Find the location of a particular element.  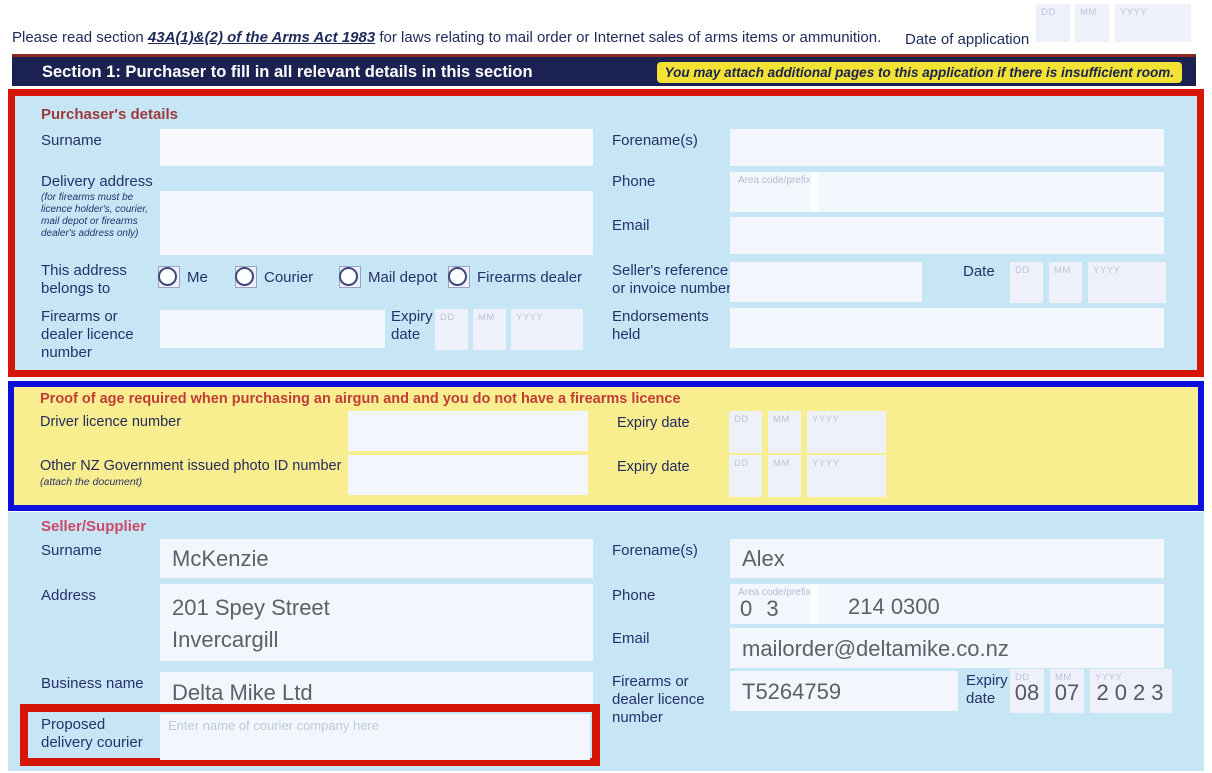

radio-mail-depot is located at coordinates (350, 277).